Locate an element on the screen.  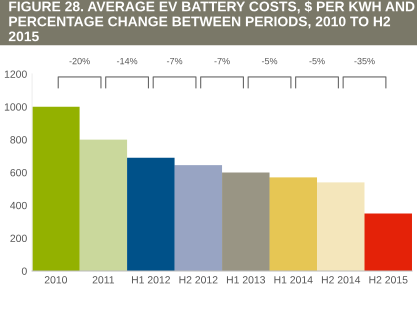
x-tick-label: H1 2013 is located at coordinates (246, 280).